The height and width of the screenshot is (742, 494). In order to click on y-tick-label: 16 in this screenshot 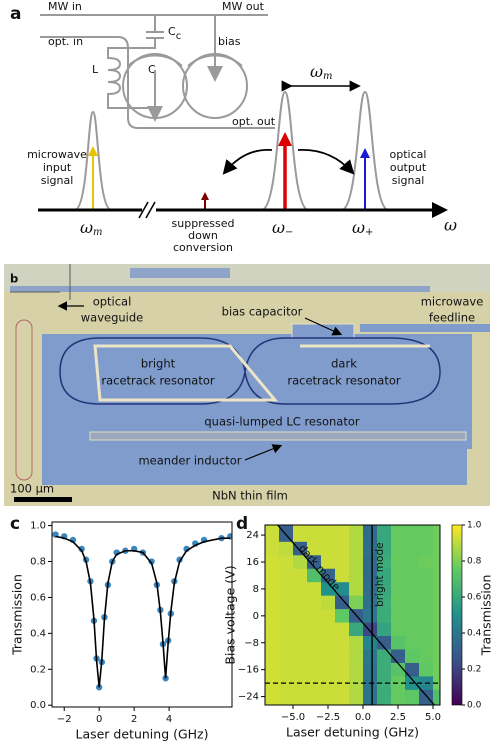, I will do `click(252, 562)`.